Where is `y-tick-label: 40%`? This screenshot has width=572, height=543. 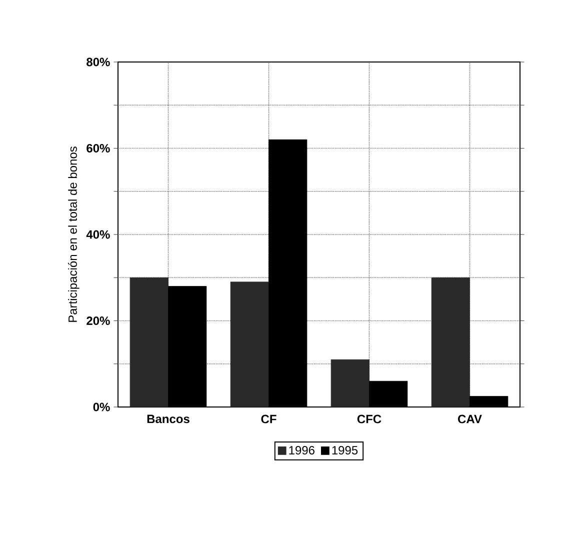 y-tick-label: 40% is located at coordinates (98, 234).